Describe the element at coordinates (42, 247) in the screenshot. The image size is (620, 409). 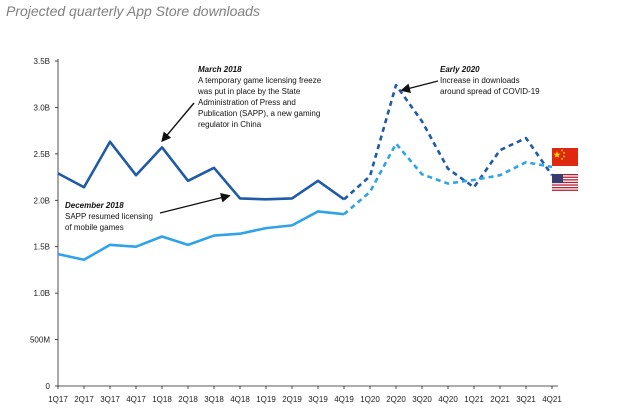
I see `y-tick-label: 1.5B` at that location.